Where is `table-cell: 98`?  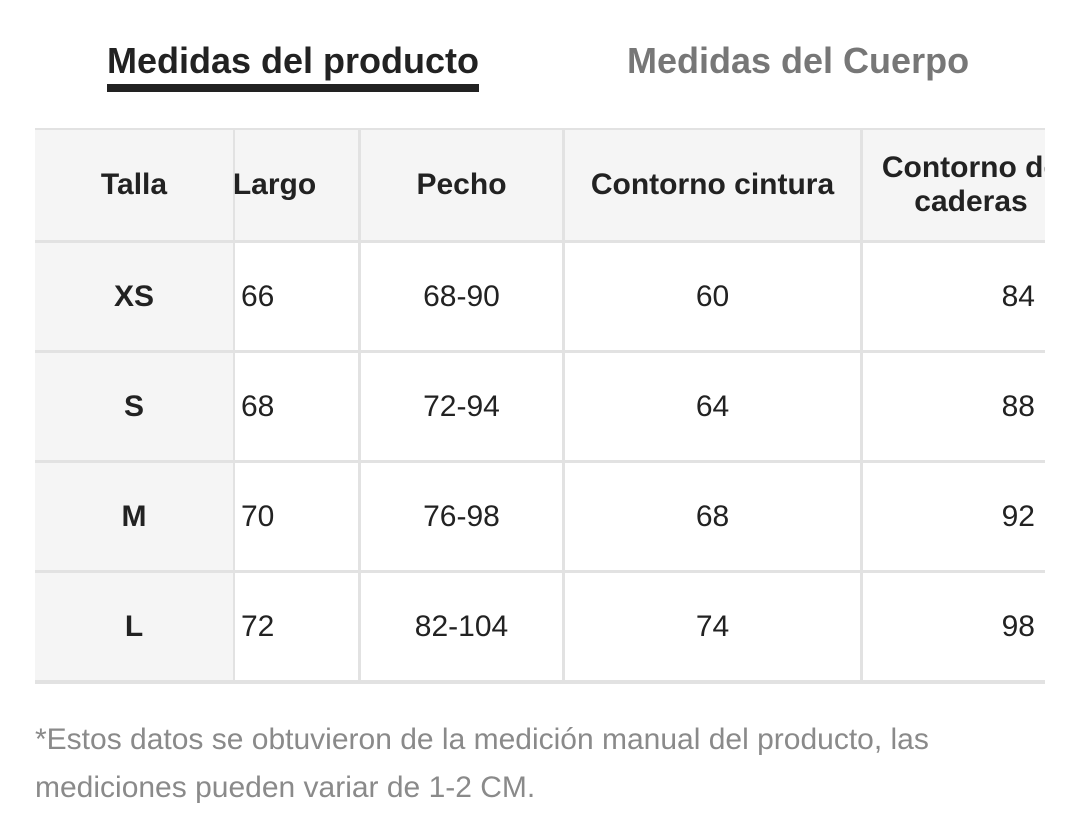 table-cell: 98 is located at coordinates (954, 626).